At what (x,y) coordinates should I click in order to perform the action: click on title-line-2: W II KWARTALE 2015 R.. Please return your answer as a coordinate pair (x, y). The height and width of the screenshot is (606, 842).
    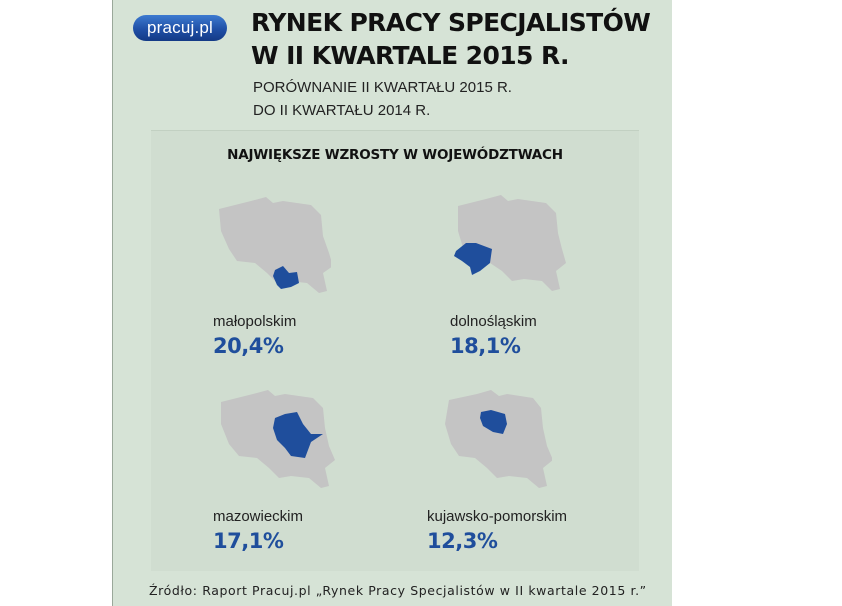
    Looking at the image, I should click on (410, 55).